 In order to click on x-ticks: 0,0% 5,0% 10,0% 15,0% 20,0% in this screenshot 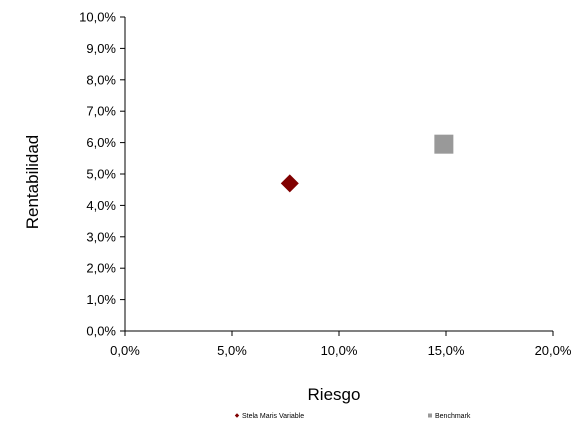, I will do `click(341, 344)`.